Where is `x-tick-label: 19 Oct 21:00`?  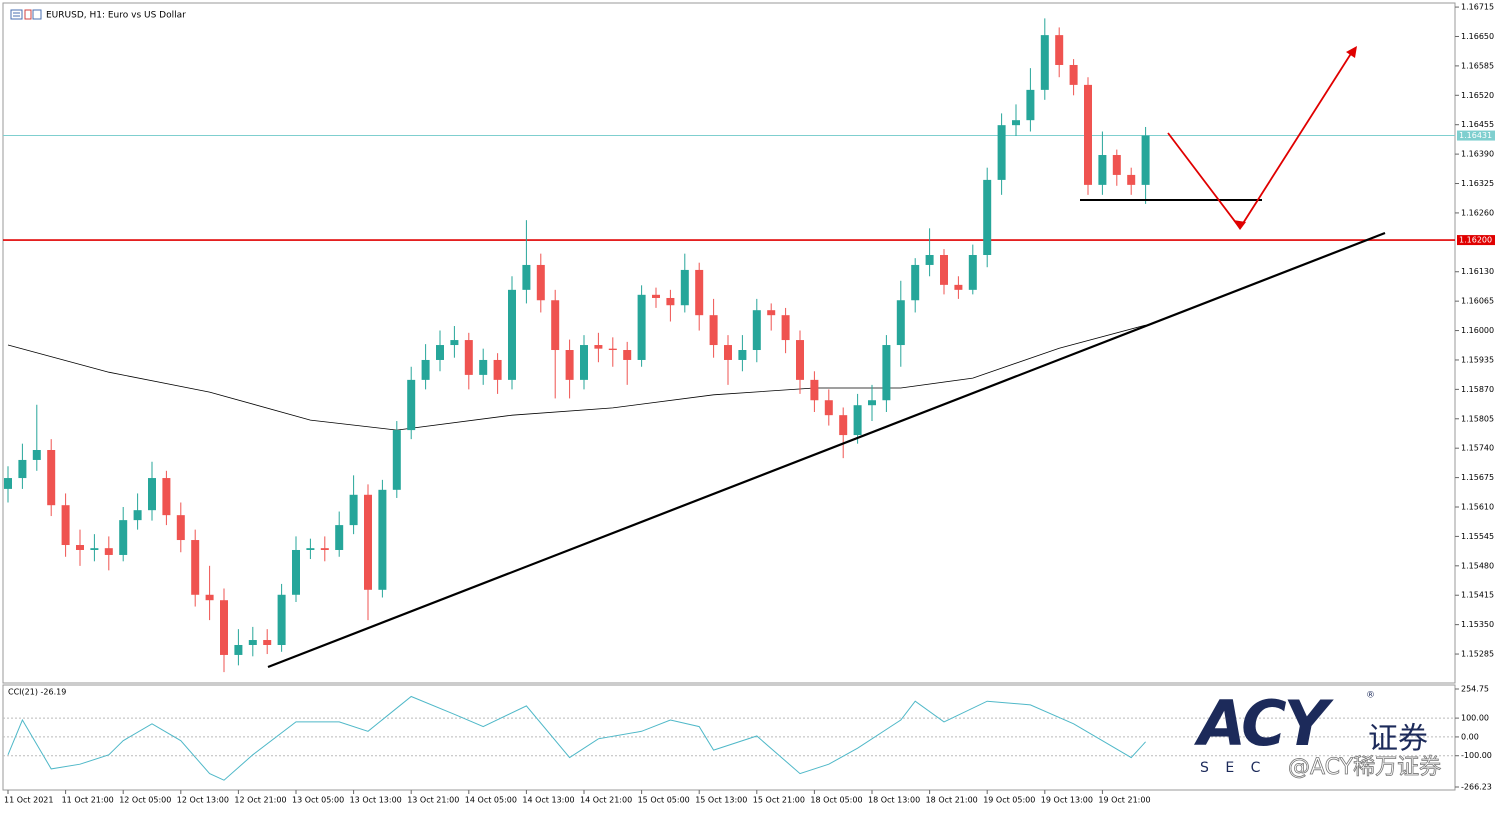 x-tick-label: 19 Oct 21:00 is located at coordinates (1124, 800).